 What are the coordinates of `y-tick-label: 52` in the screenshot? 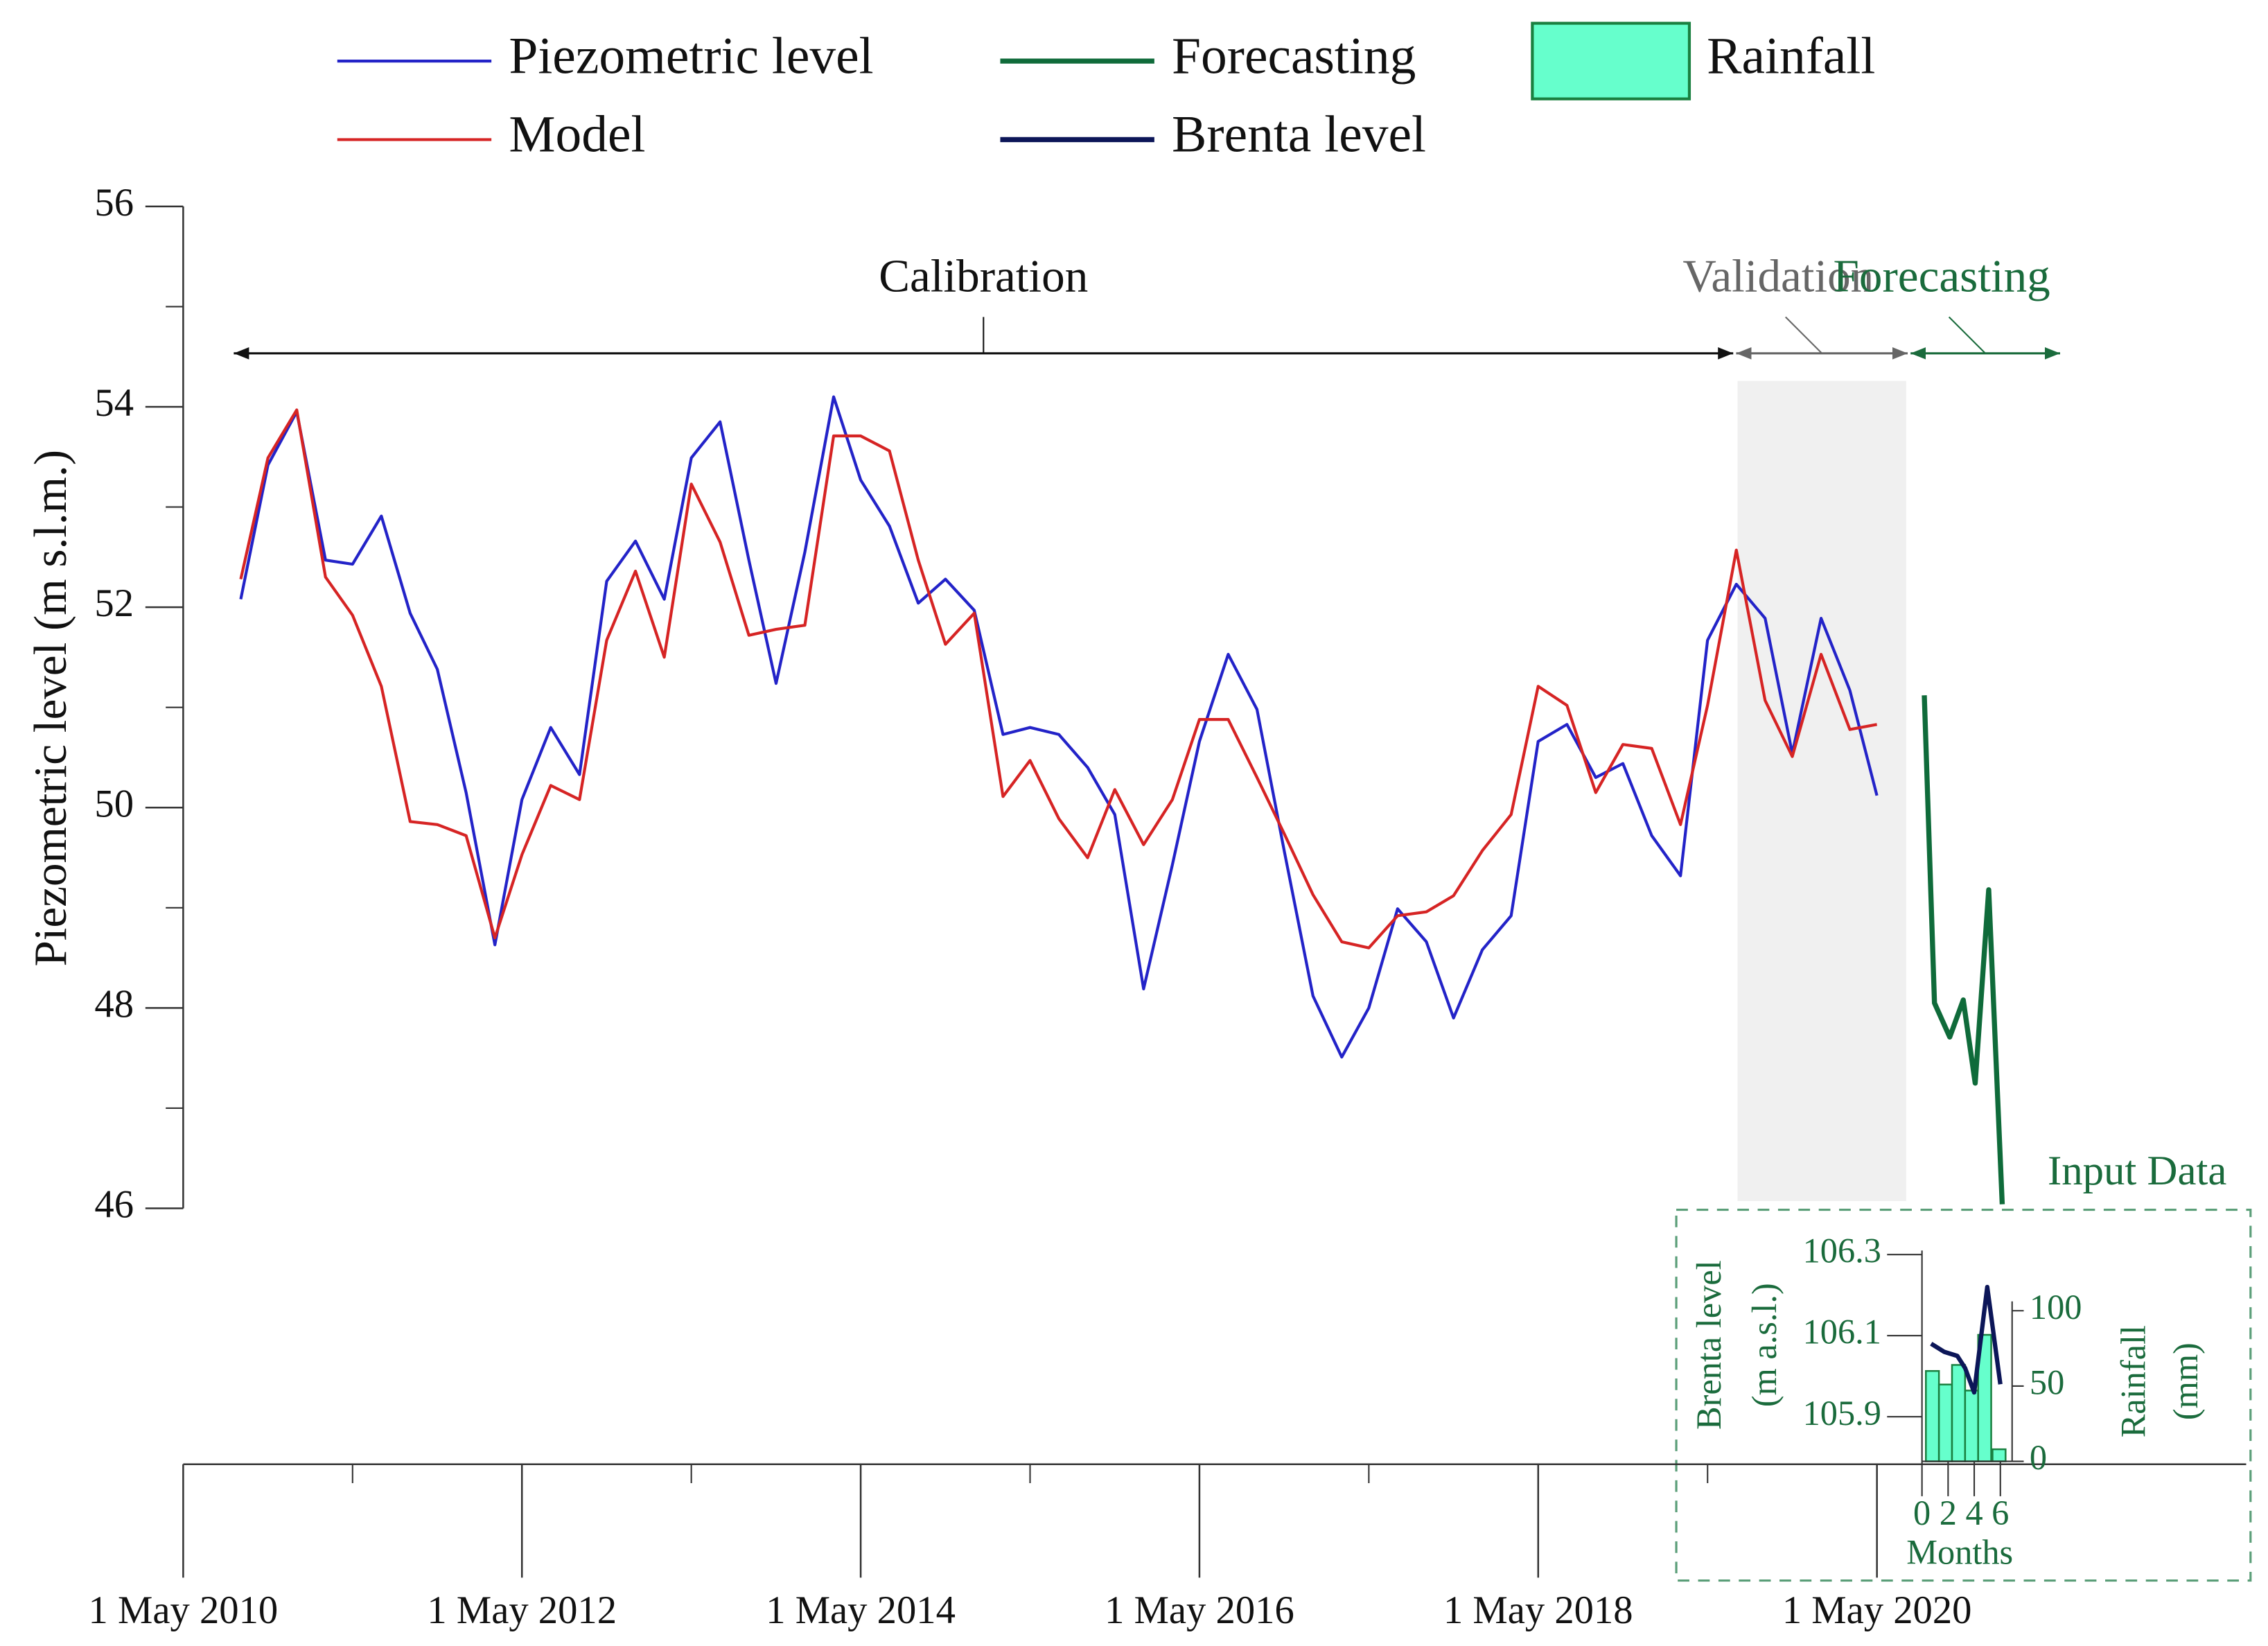 It's located at (114, 603).